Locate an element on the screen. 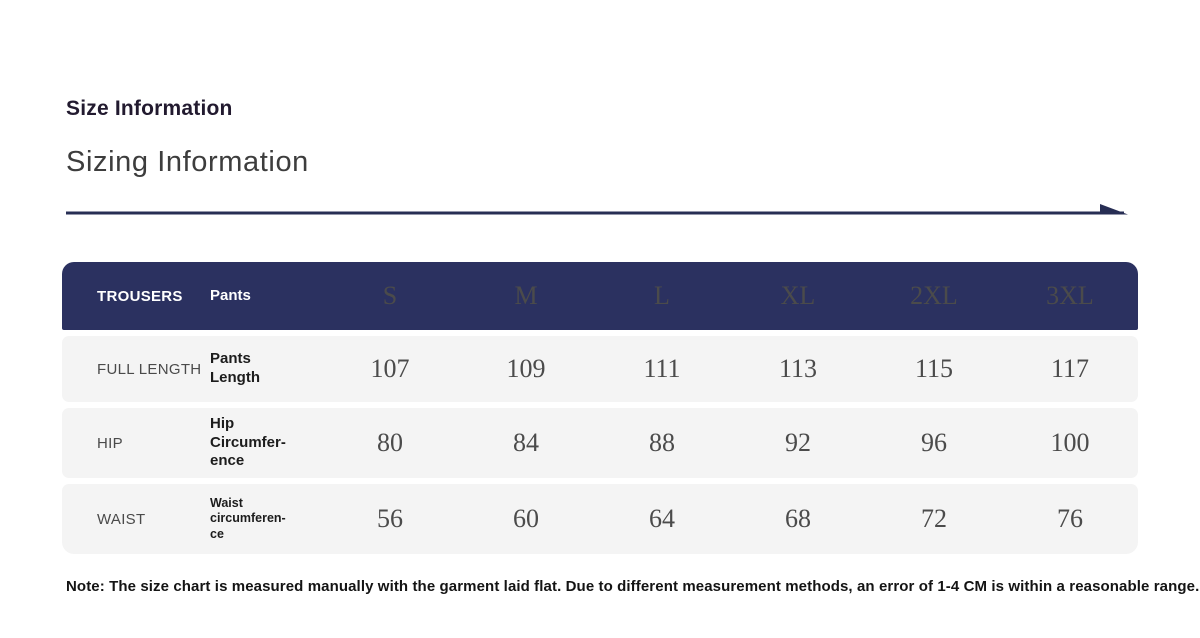 The width and height of the screenshot is (1200, 638). value-cell: 109 is located at coordinates (526, 368).